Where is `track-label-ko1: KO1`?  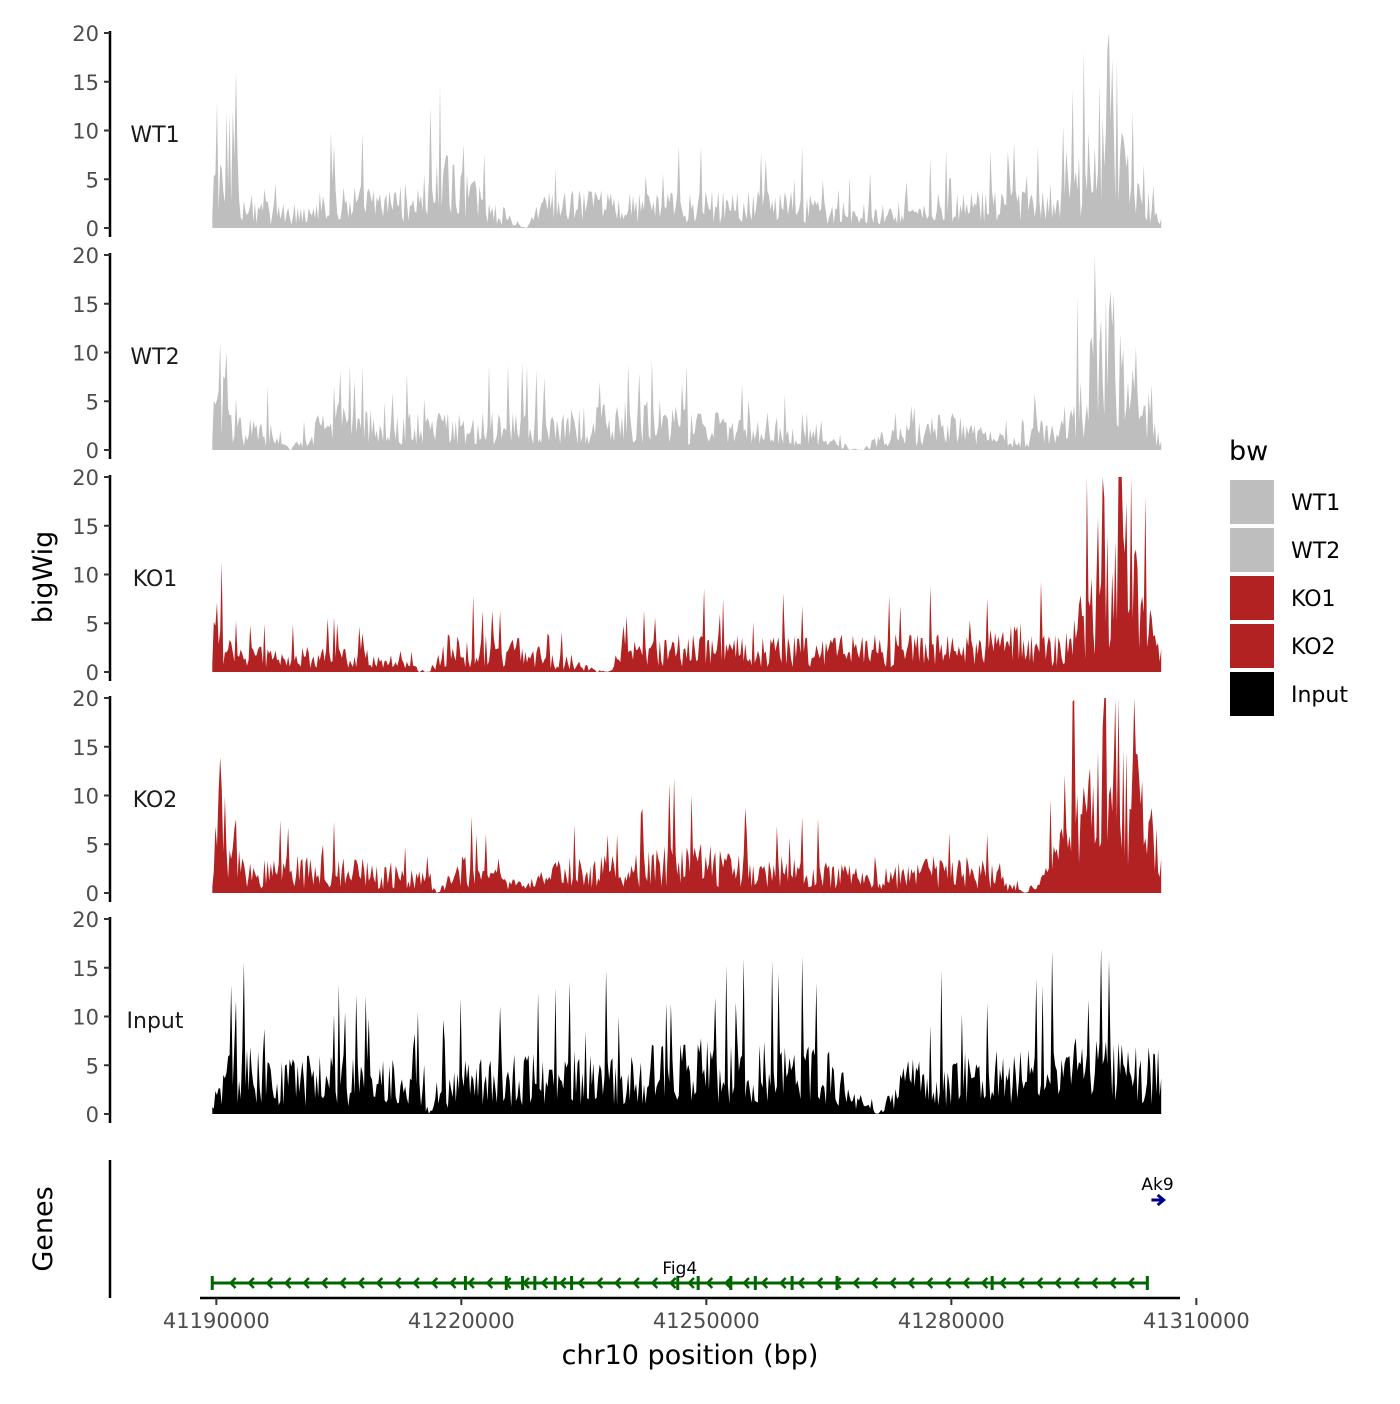
track-label-ko1: KO1 is located at coordinates (155, 579).